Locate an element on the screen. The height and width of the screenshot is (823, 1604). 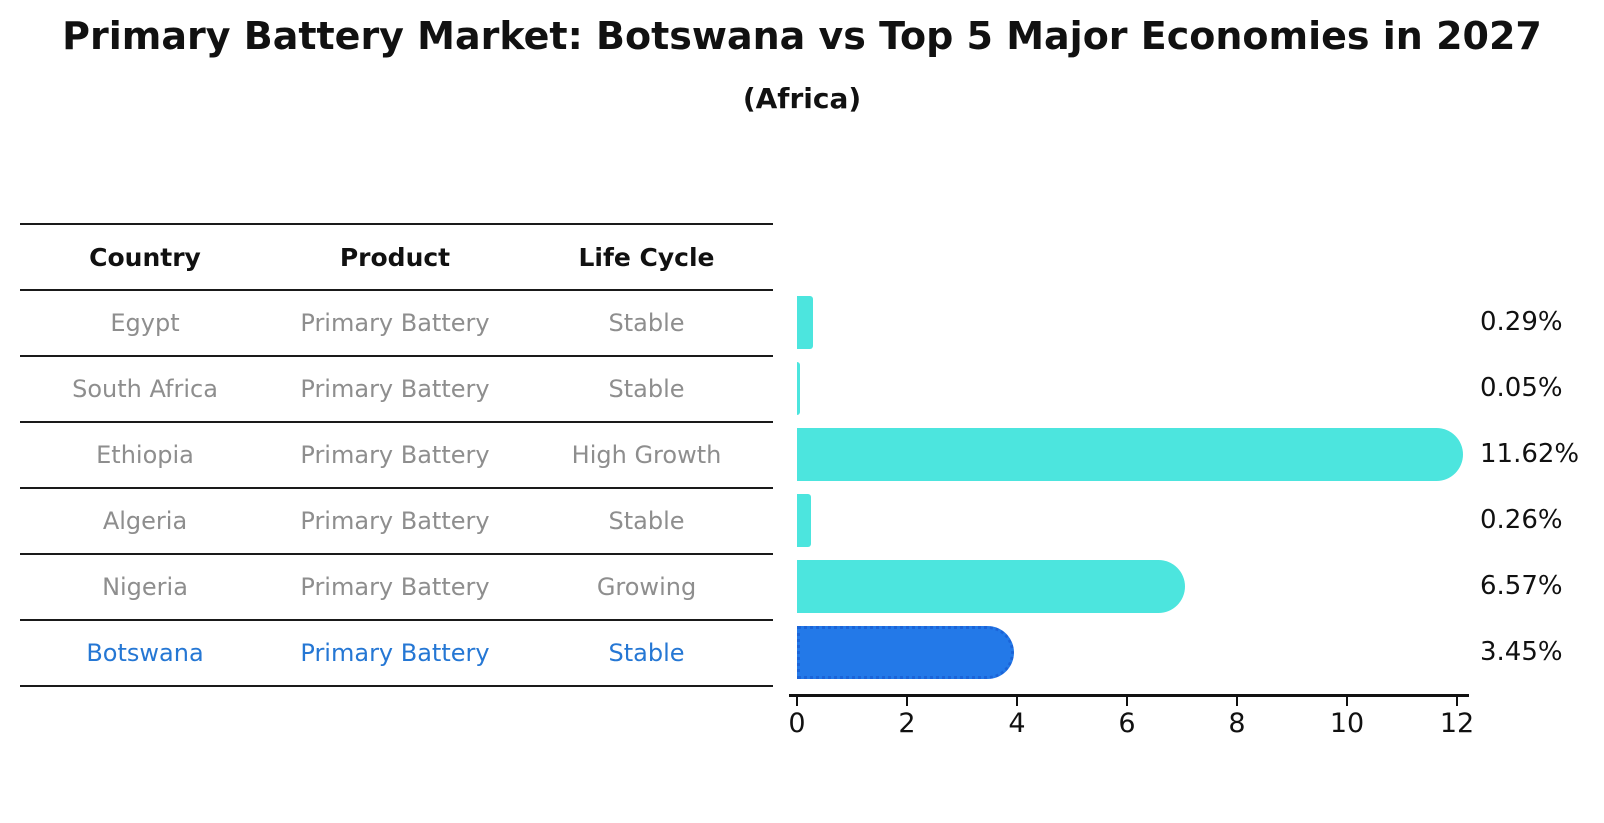
country-cell: Algeria is located at coordinates (145, 521).